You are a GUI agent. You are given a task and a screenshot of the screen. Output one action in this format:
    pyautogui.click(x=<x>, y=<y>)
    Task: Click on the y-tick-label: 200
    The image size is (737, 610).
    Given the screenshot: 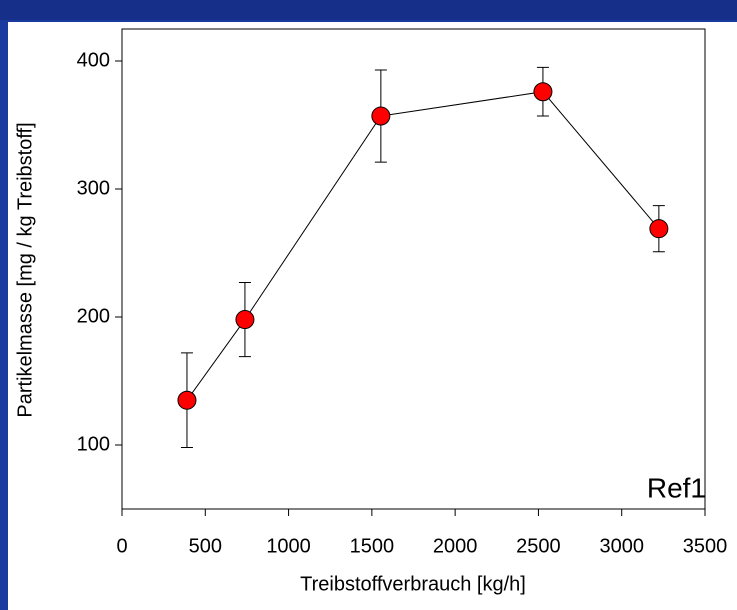 What is the action you would take?
    pyautogui.click(x=93, y=316)
    